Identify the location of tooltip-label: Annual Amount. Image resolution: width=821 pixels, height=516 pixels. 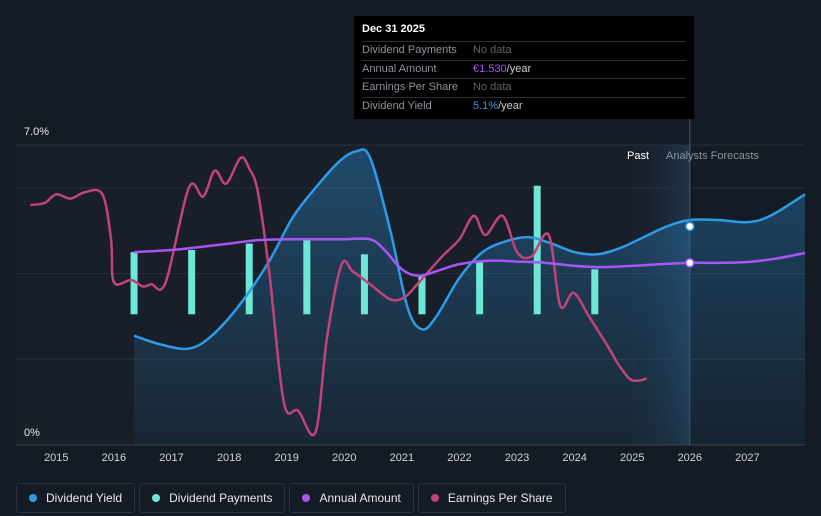
(399, 68).